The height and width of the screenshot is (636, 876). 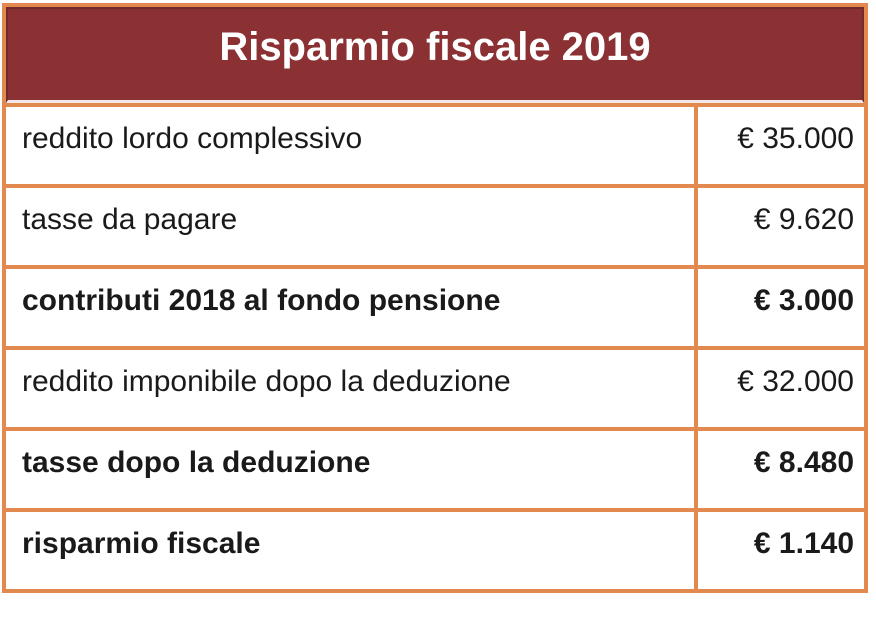 What do you see at coordinates (266, 381) in the screenshot?
I see `row-label: reddito imponibile dopo la deduzione` at bounding box center [266, 381].